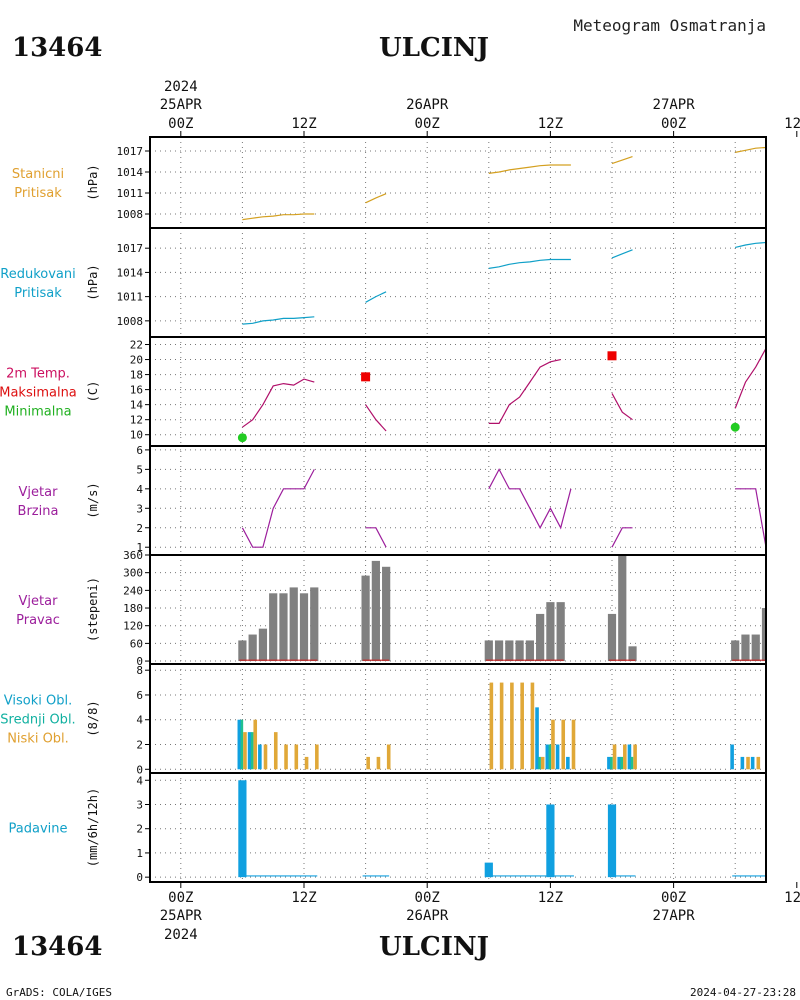  Describe the element at coordinates (57, 947) in the screenshot. I see `station-id-bottom: 13464` at that location.